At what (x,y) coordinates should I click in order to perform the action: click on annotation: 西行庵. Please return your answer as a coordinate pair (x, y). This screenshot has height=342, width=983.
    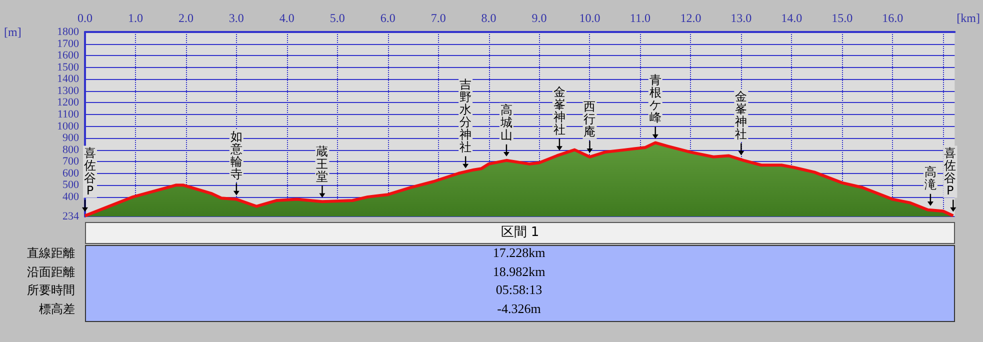
    Looking at the image, I should click on (590, 119).